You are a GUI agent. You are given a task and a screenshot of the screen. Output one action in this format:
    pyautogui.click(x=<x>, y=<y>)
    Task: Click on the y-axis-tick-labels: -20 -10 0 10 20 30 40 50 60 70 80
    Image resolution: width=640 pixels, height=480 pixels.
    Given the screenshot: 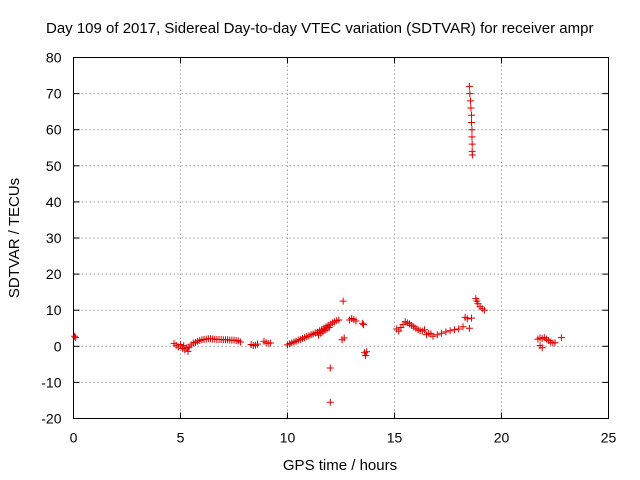 What is the action you would take?
    pyautogui.click(x=51, y=238)
    